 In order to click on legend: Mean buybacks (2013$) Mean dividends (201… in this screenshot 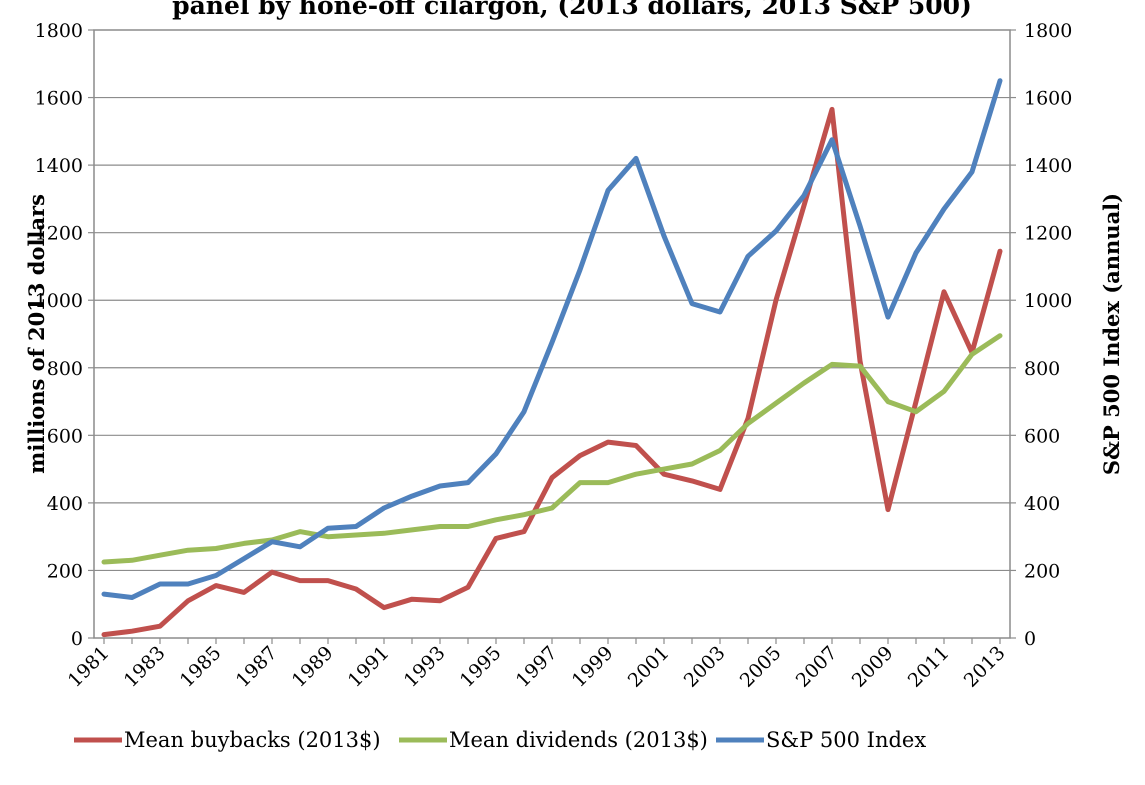, I will do `click(500, 740)`.